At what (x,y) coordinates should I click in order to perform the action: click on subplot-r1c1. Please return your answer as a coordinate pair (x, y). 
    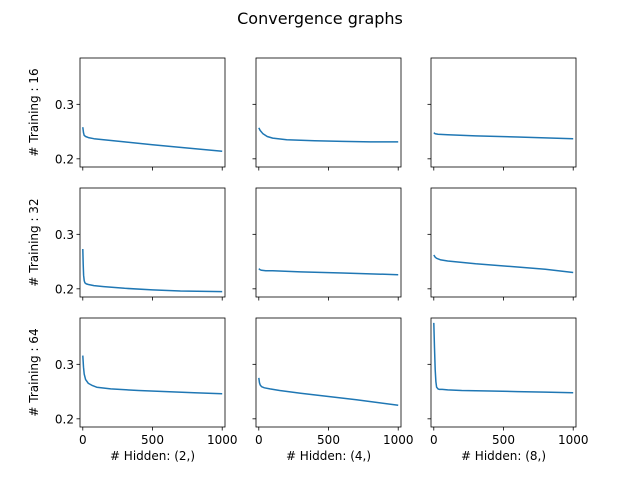
    Looking at the image, I should click on (327, 244).